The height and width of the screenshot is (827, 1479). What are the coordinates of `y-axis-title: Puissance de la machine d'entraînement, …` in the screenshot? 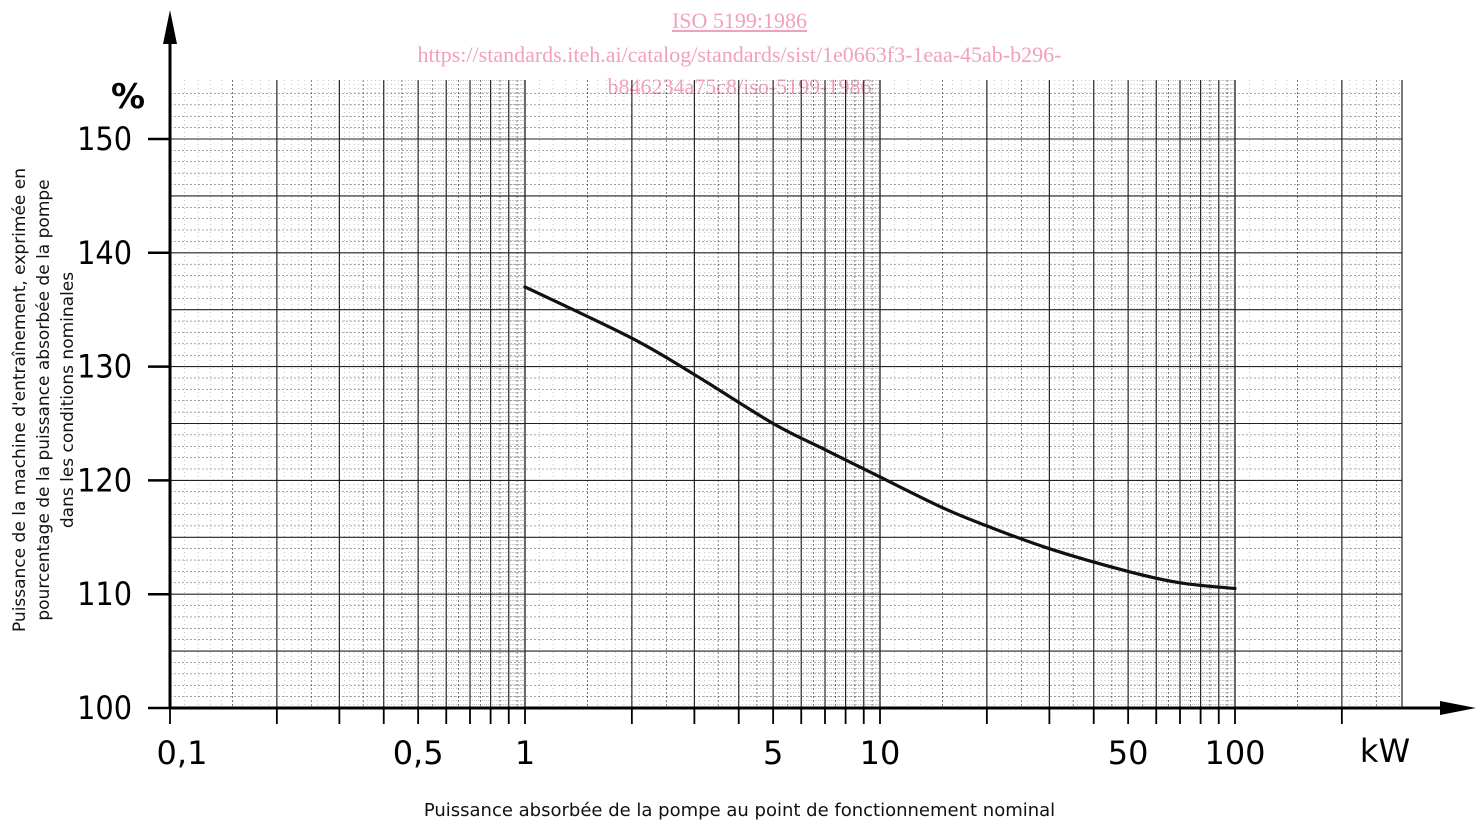 It's located at (46, 400).